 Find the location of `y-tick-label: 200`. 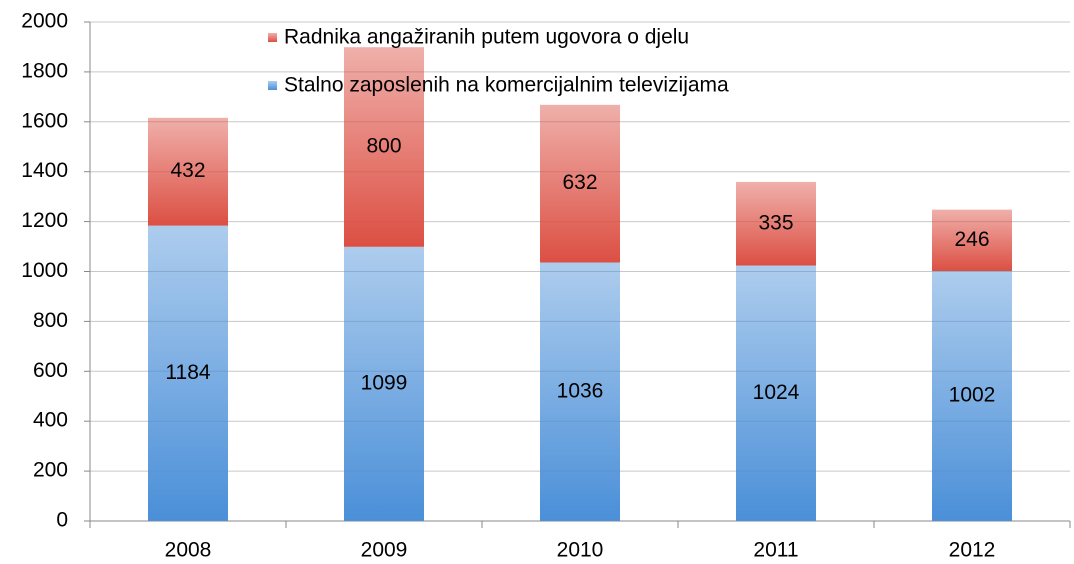

y-tick-label: 200 is located at coordinates (50, 470).